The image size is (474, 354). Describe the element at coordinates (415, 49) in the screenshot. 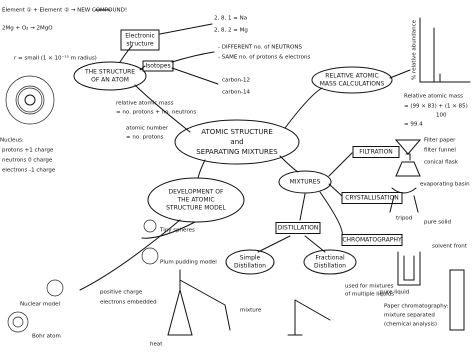

I see `note: % relative abundance` at that location.